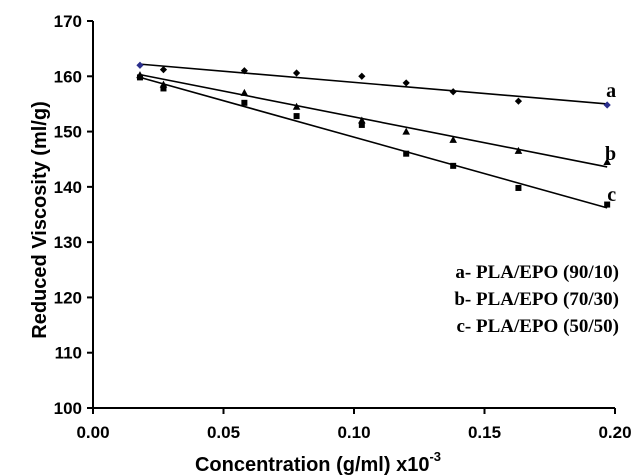  What do you see at coordinates (68, 242) in the screenshot?
I see `y-tick-label: 130` at bounding box center [68, 242].